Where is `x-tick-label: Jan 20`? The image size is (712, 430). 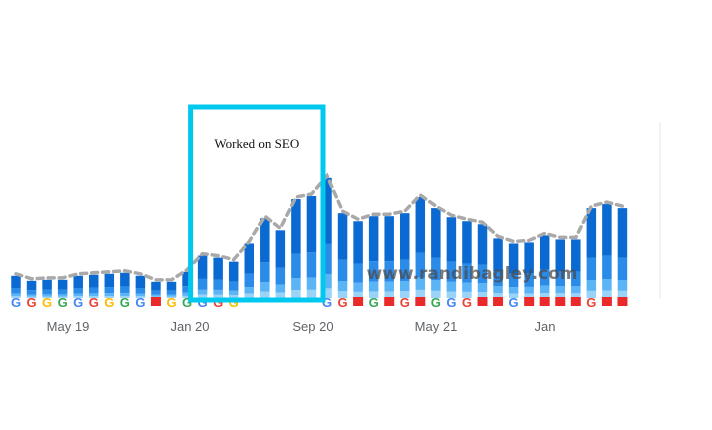
x-tick-label: Jan 20 is located at coordinates (189, 326).